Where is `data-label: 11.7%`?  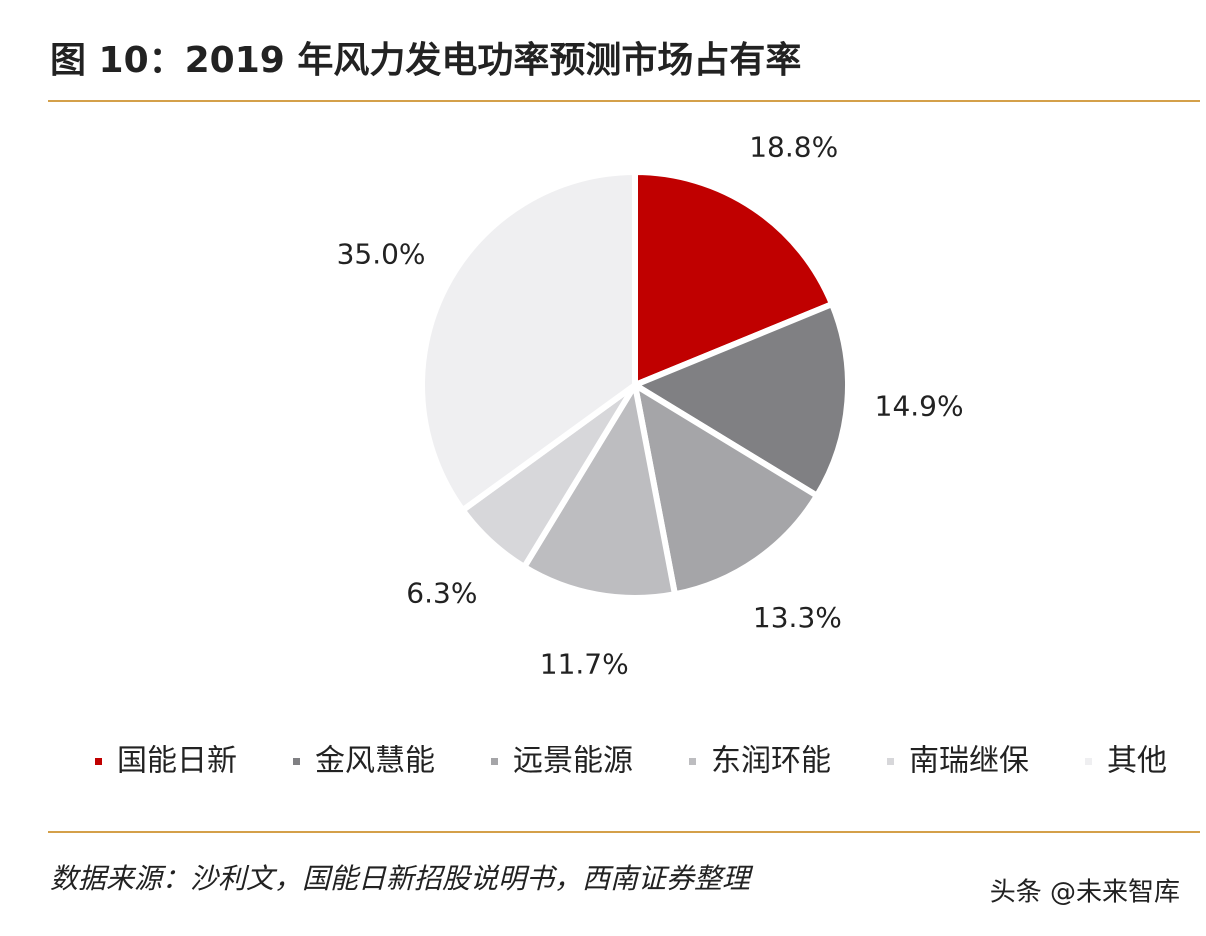 data-label: 11.7% is located at coordinates (584, 663).